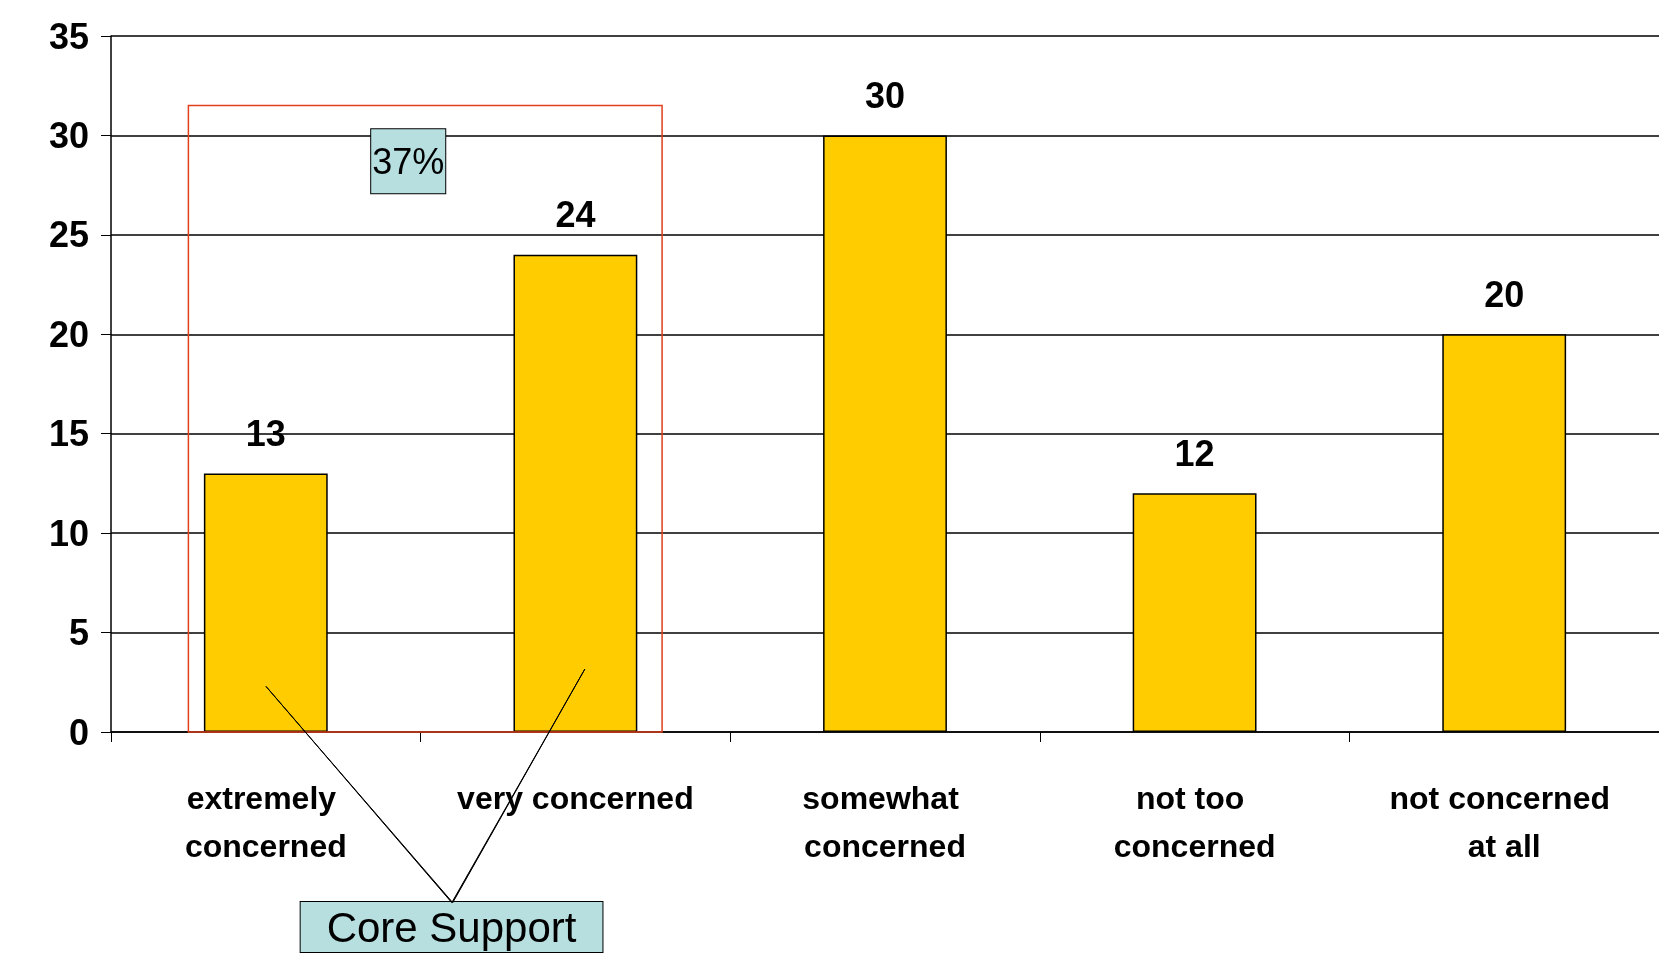  I want to click on y-tick-label: 25, so click(68, 235).